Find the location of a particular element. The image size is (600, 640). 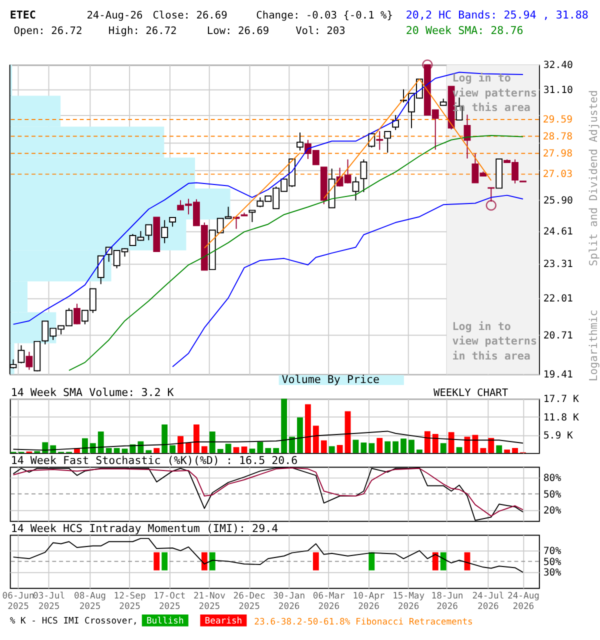

x-tick-label: 26-Dec 2025 is located at coordinates (249, 601).